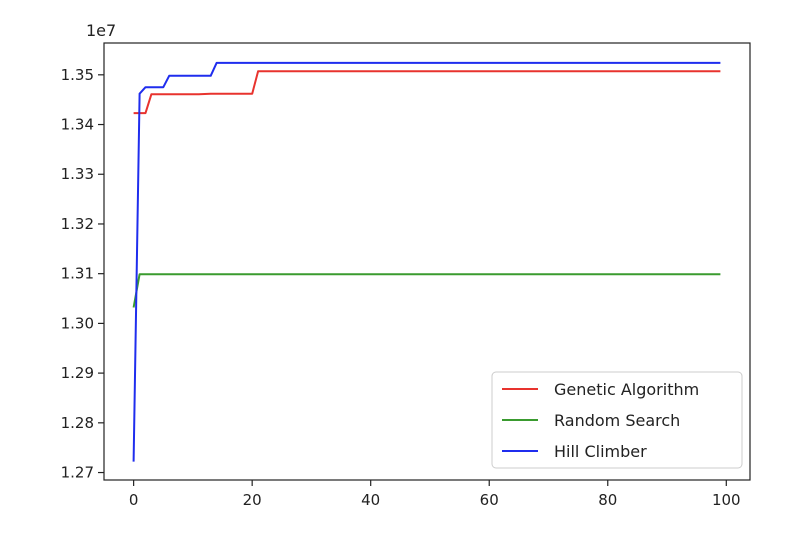 The image size is (812, 546). What do you see at coordinates (101, 30) in the screenshot?
I see `y-offset-label: 1e7` at bounding box center [101, 30].